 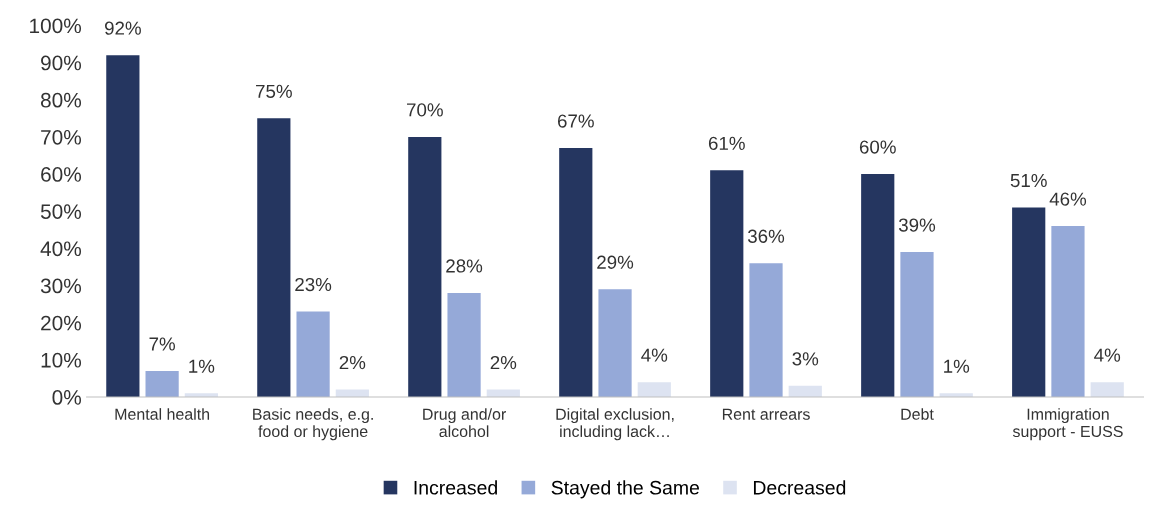 I want to click on data-label: 23%, so click(x=313, y=284).